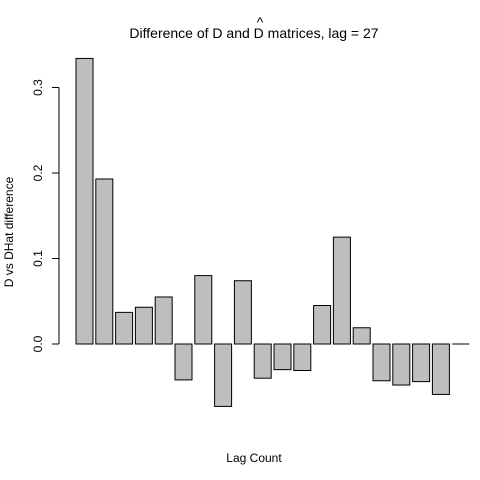 The image size is (480, 480). Describe the element at coordinates (38, 87) in the screenshot. I see `y-tick-label: 0.3` at that location.